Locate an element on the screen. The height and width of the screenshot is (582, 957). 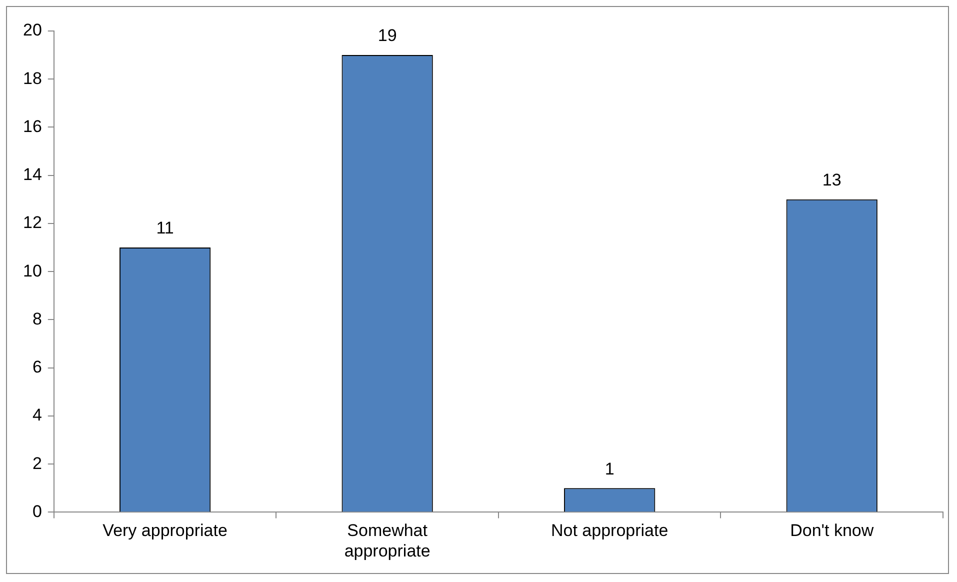
x-tick-label: Somewhat appropriate is located at coordinates (387, 540).